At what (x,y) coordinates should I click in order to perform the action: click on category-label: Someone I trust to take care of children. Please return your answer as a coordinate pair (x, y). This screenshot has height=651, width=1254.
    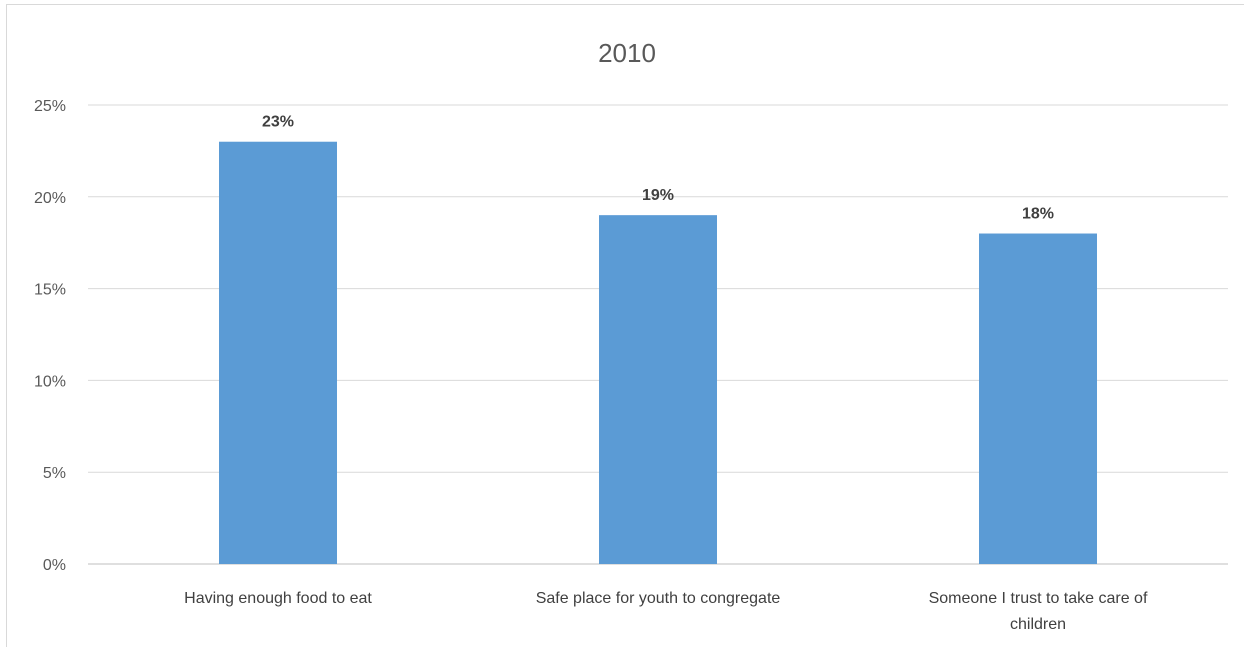
    Looking at the image, I should click on (1038, 611).